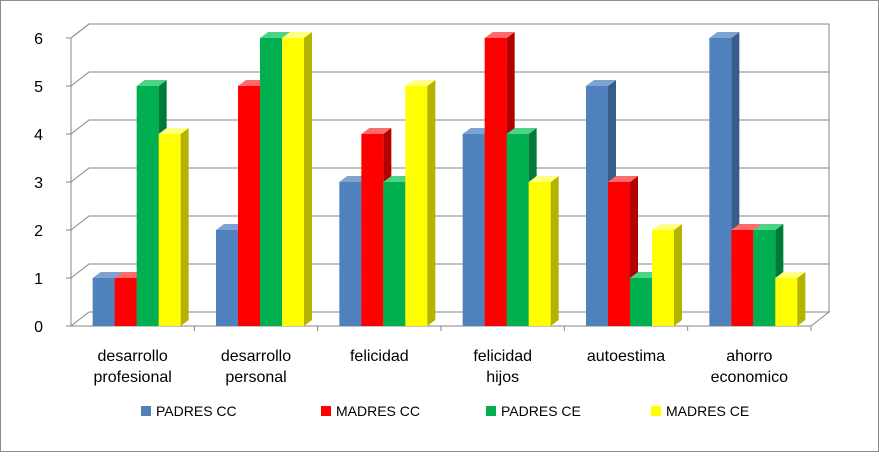 This screenshot has width=879, height=456. Describe the element at coordinates (38, 279) in the screenshot. I see `y-tick-label: 1` at that location.